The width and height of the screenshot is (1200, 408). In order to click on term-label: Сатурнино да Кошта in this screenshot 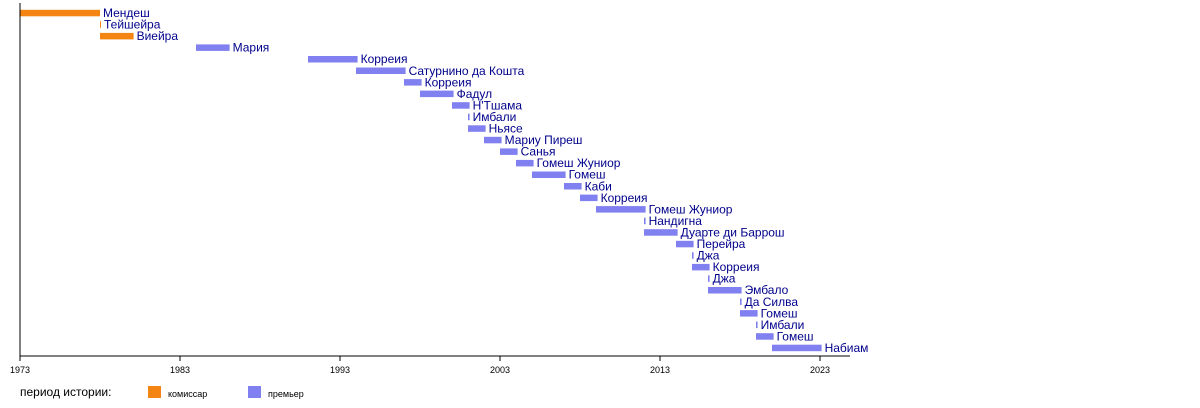, I will do `click(467, 71)`.